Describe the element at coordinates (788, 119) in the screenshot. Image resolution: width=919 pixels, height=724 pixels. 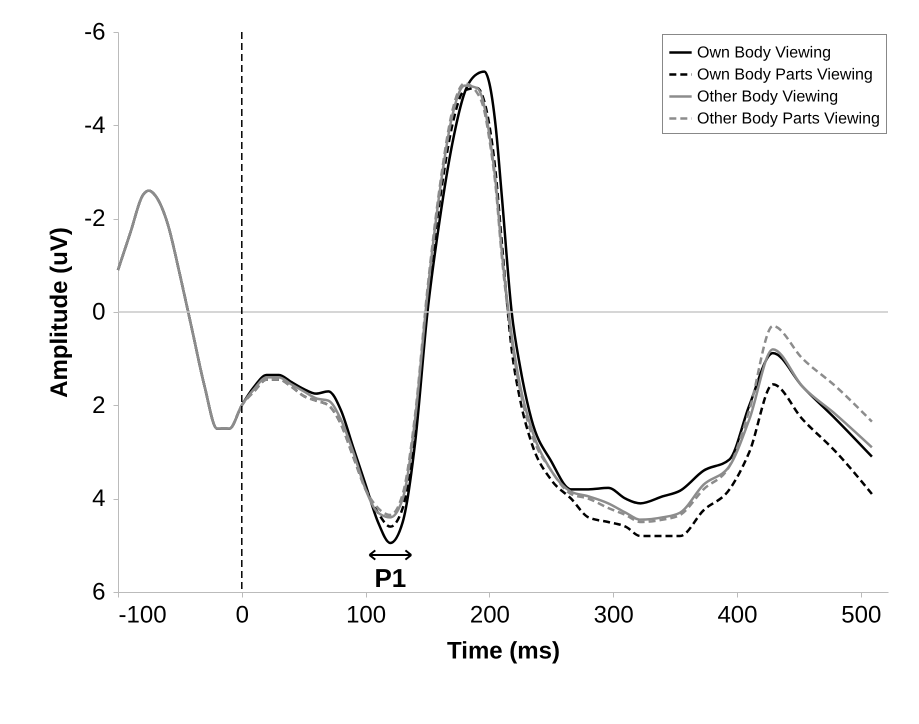
I see `legend-label: Other Body Parts Viewing` at that location.